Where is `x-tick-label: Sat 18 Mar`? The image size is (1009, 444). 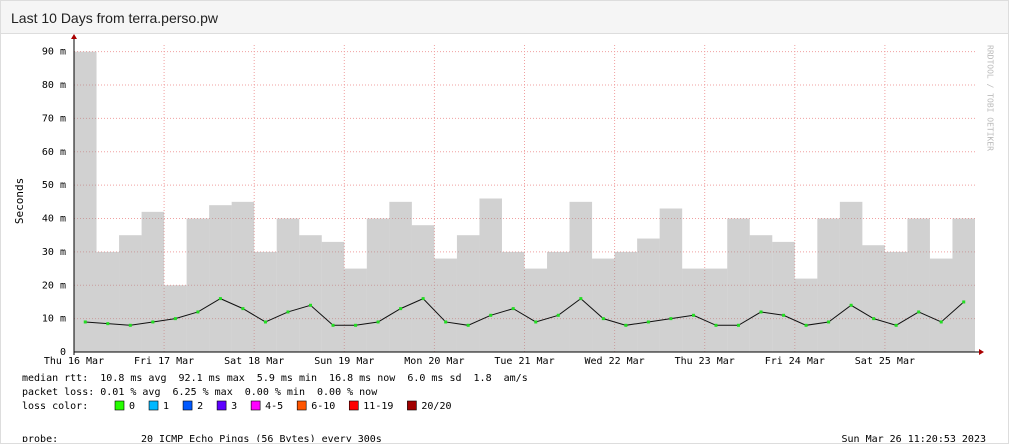 x-tick-label: Sat 18 Mar is located at coordinates (254, 361).